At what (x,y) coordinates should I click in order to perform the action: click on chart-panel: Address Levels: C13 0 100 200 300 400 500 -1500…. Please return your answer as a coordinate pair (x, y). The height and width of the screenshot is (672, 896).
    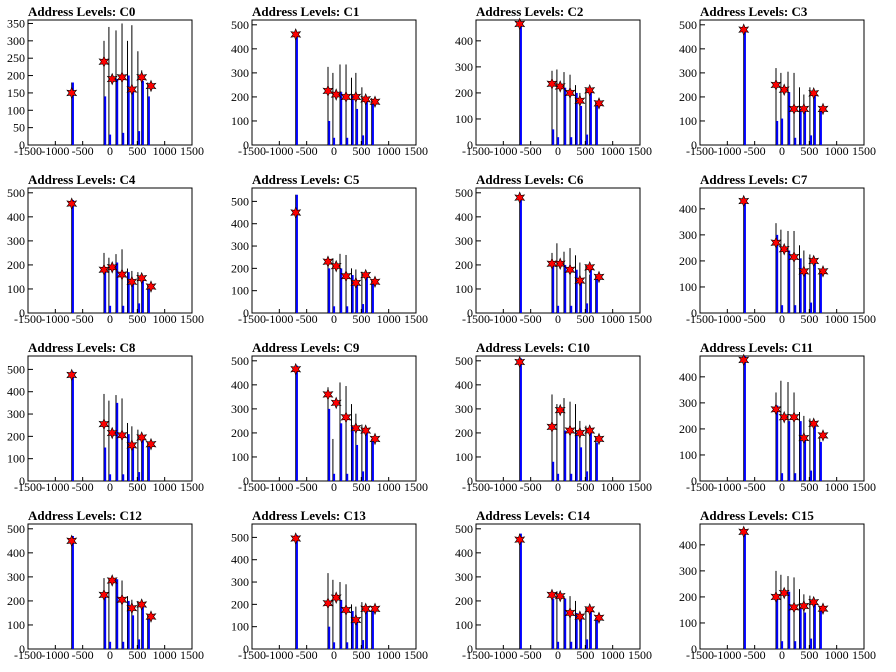
    Looking at the image, I should click on (336, 588).